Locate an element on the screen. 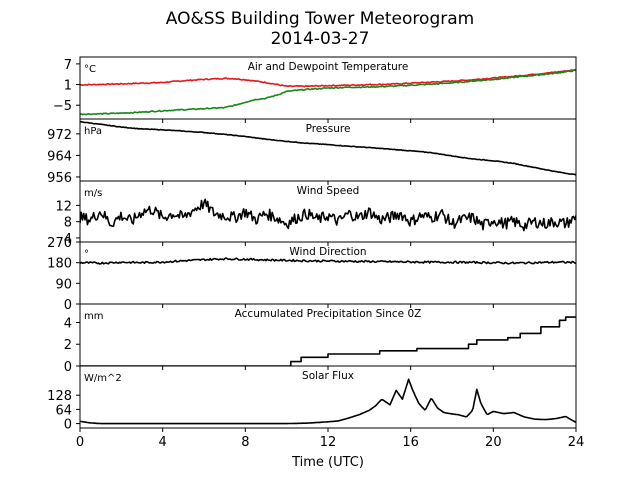 The image size is (640, 480). panel-unit-precipitation: mm is located at coordinates (93, 316).